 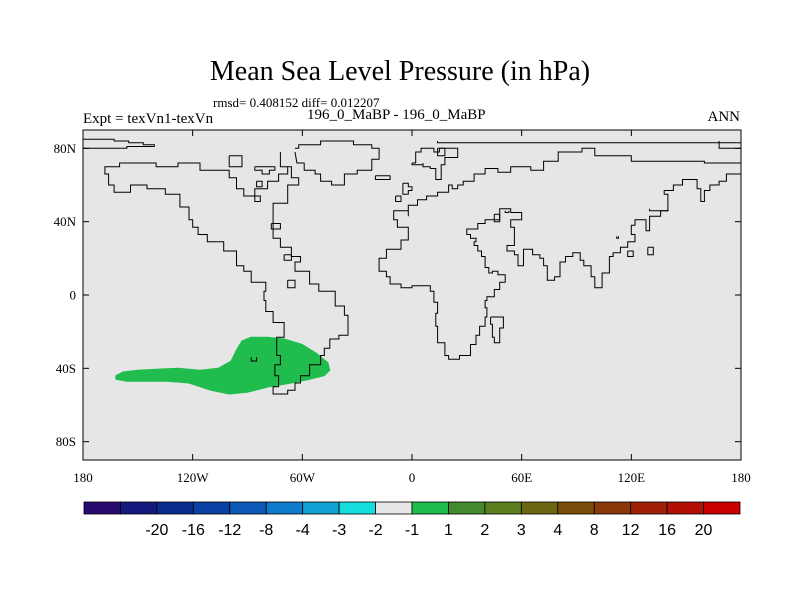 I want to click on colorbar-label: 4, so click(x=557, y=530).